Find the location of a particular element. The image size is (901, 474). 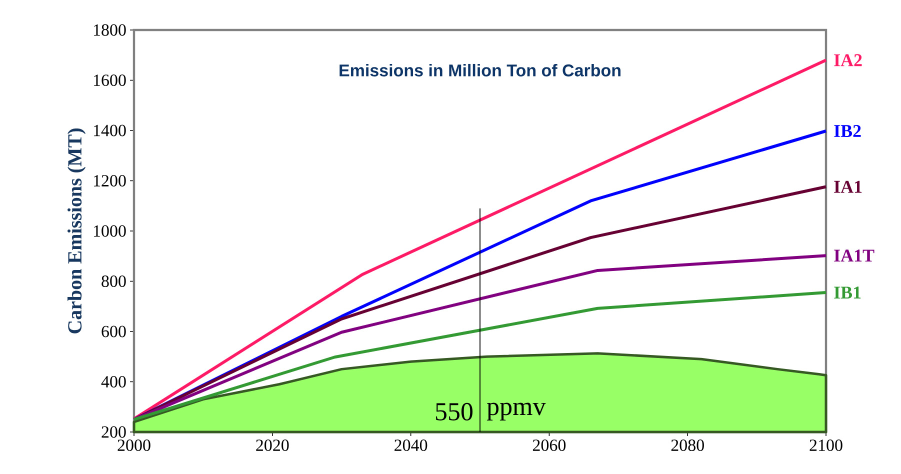

x-tick-label: 2080 is located at coordinates (687, 445).